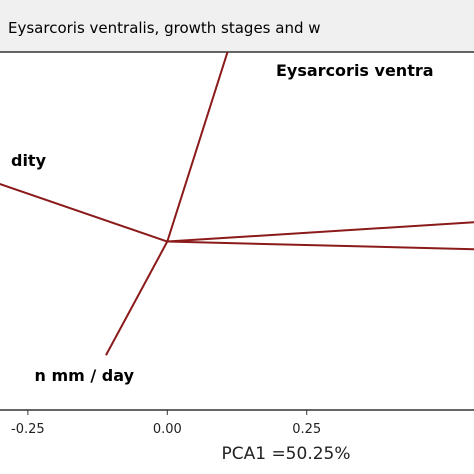 The width and height of the screenshot is (474, 474). What do you see at coordinates (85, 375) in the screenshot?
I see `vector-label-2: n mm / day` at bounding box center [85, 375].